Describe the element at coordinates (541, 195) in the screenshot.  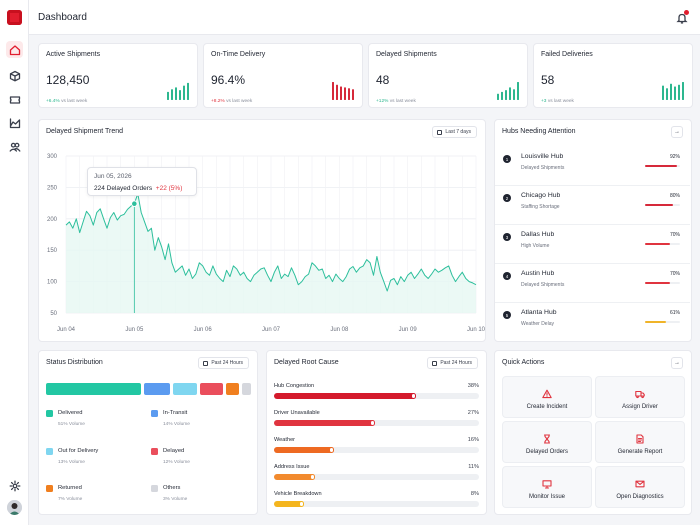
I see `hub-name: Chicago Hub` at that location.